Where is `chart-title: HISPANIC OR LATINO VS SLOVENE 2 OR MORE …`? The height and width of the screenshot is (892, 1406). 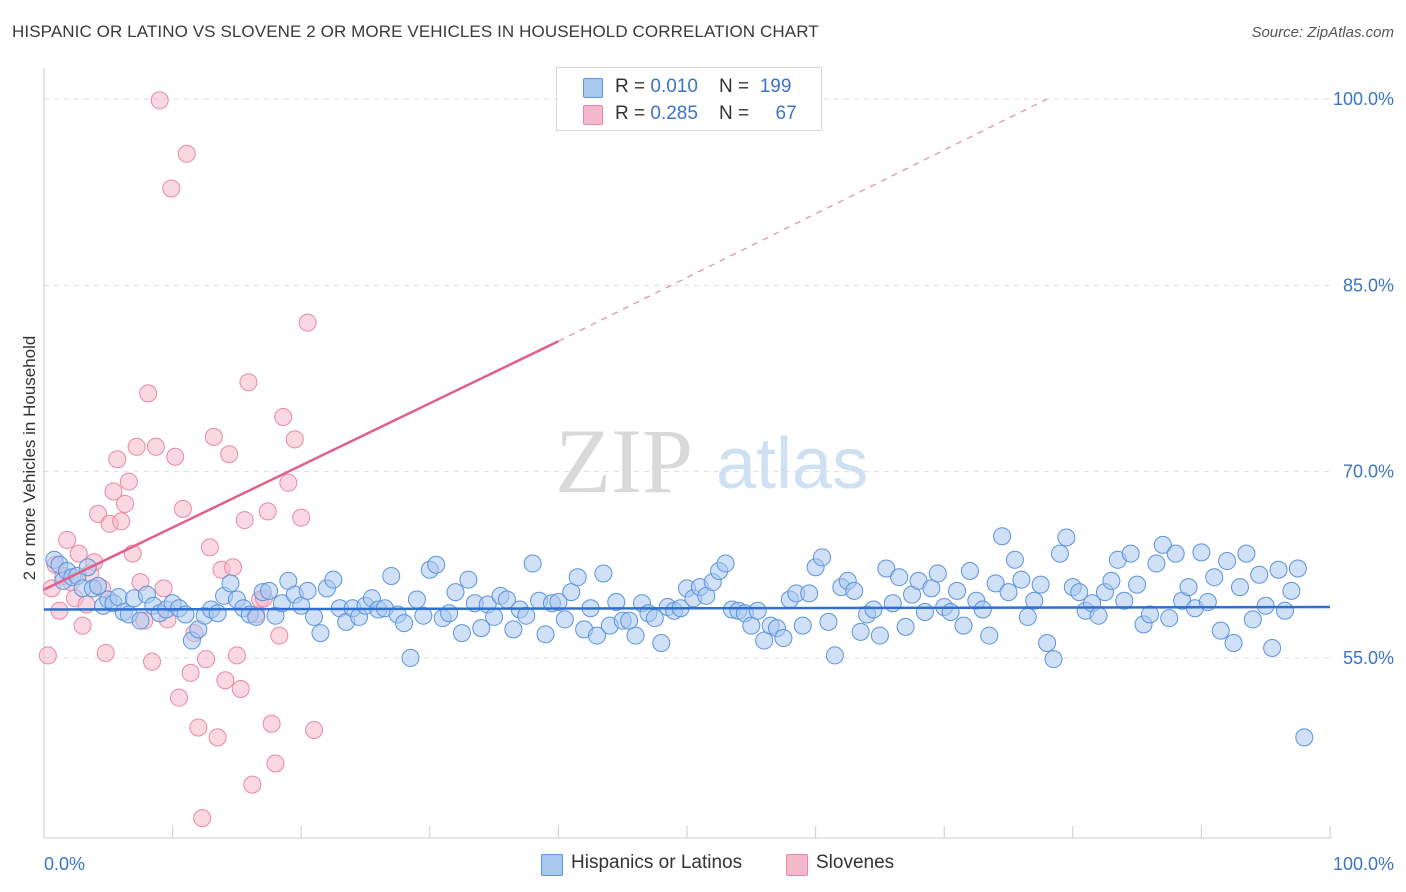 chart-title: HISPANIC OR LATINO VS SLOVENE 2 OR MORE … is located at coordinates (415, 31).